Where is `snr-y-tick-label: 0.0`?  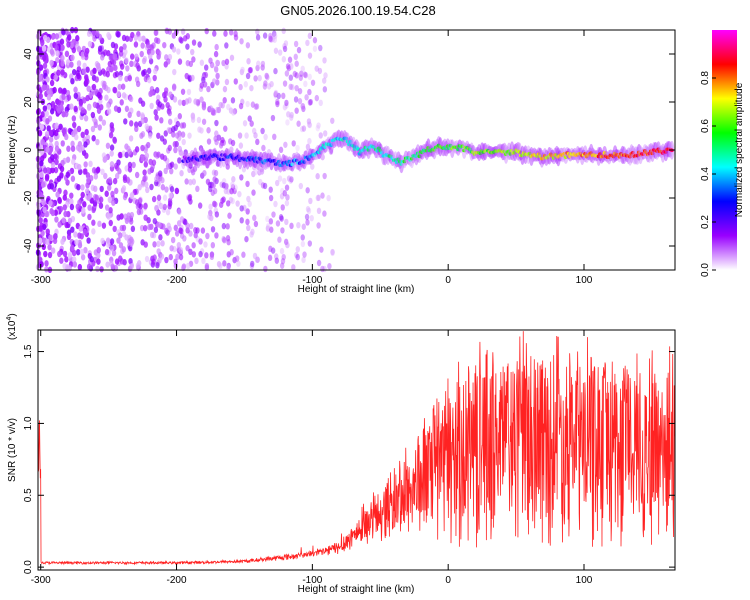
snr-y-tick-label: 0.0 is located at coordinates (28, 567).